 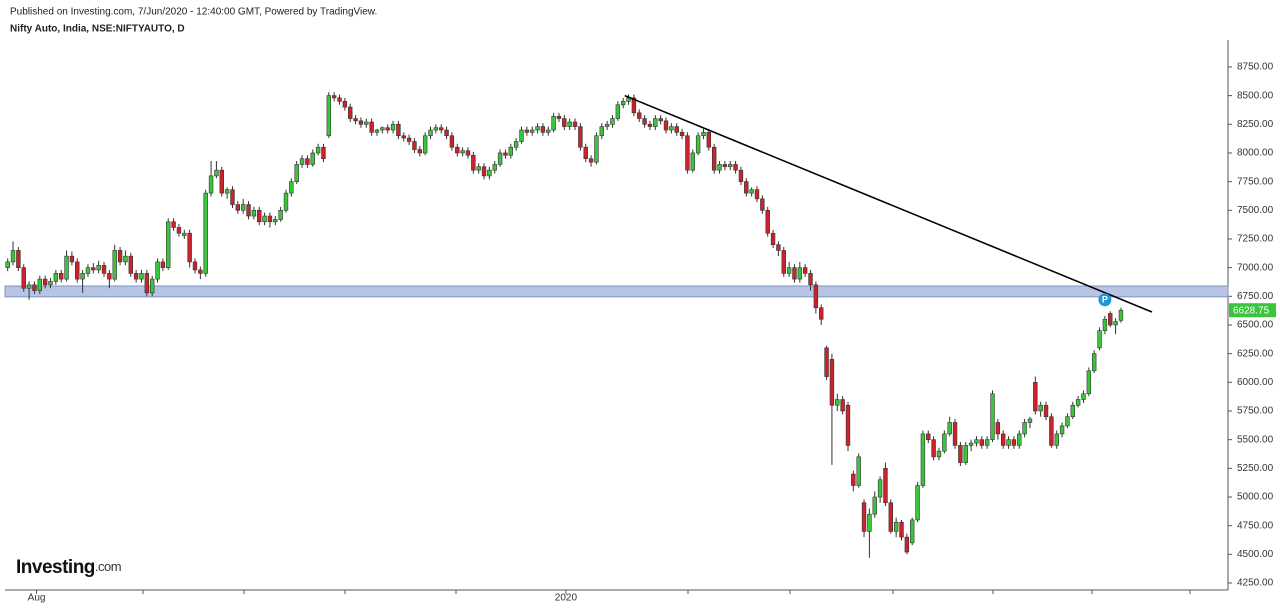 I want to click on x-minor-ticks, so click(x=666, y=592).